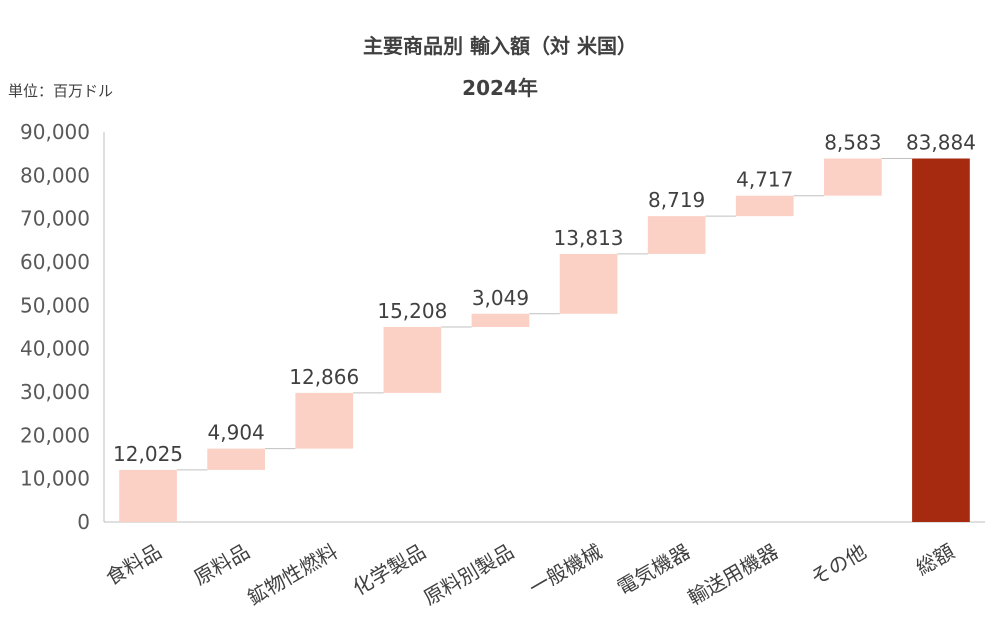 This screenshot has width=1000, height=640. What do you see at coordinates (565, 569) in the screenshot?
I see `category-label: 一般機械` at bounding box center [565, 569].